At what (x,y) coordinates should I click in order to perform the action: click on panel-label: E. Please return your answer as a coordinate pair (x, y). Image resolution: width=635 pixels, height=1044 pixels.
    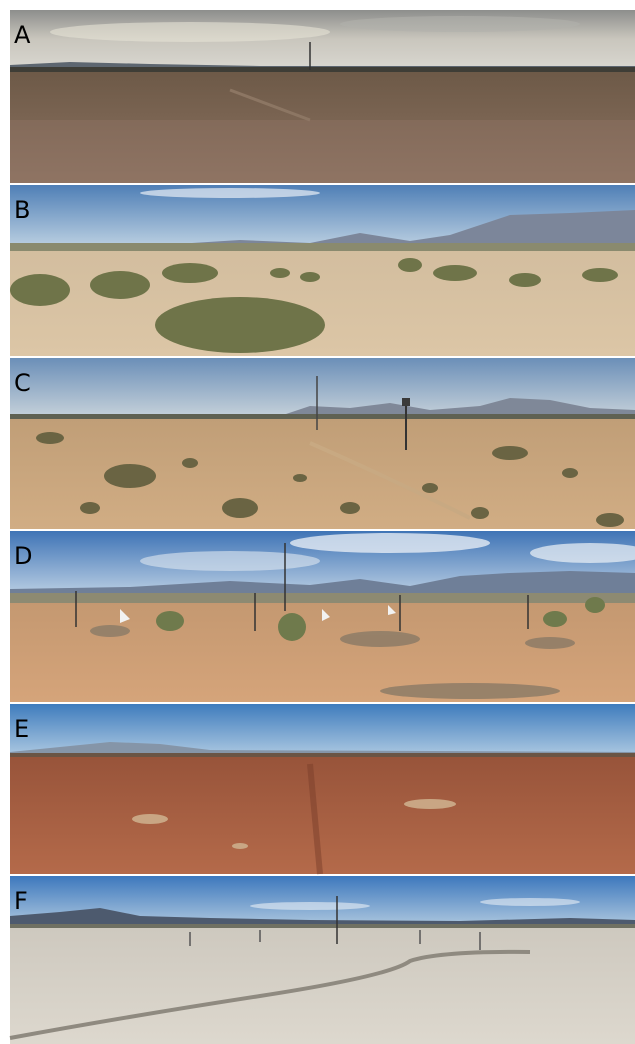
    Looking at the image, I should click on (21, 729).